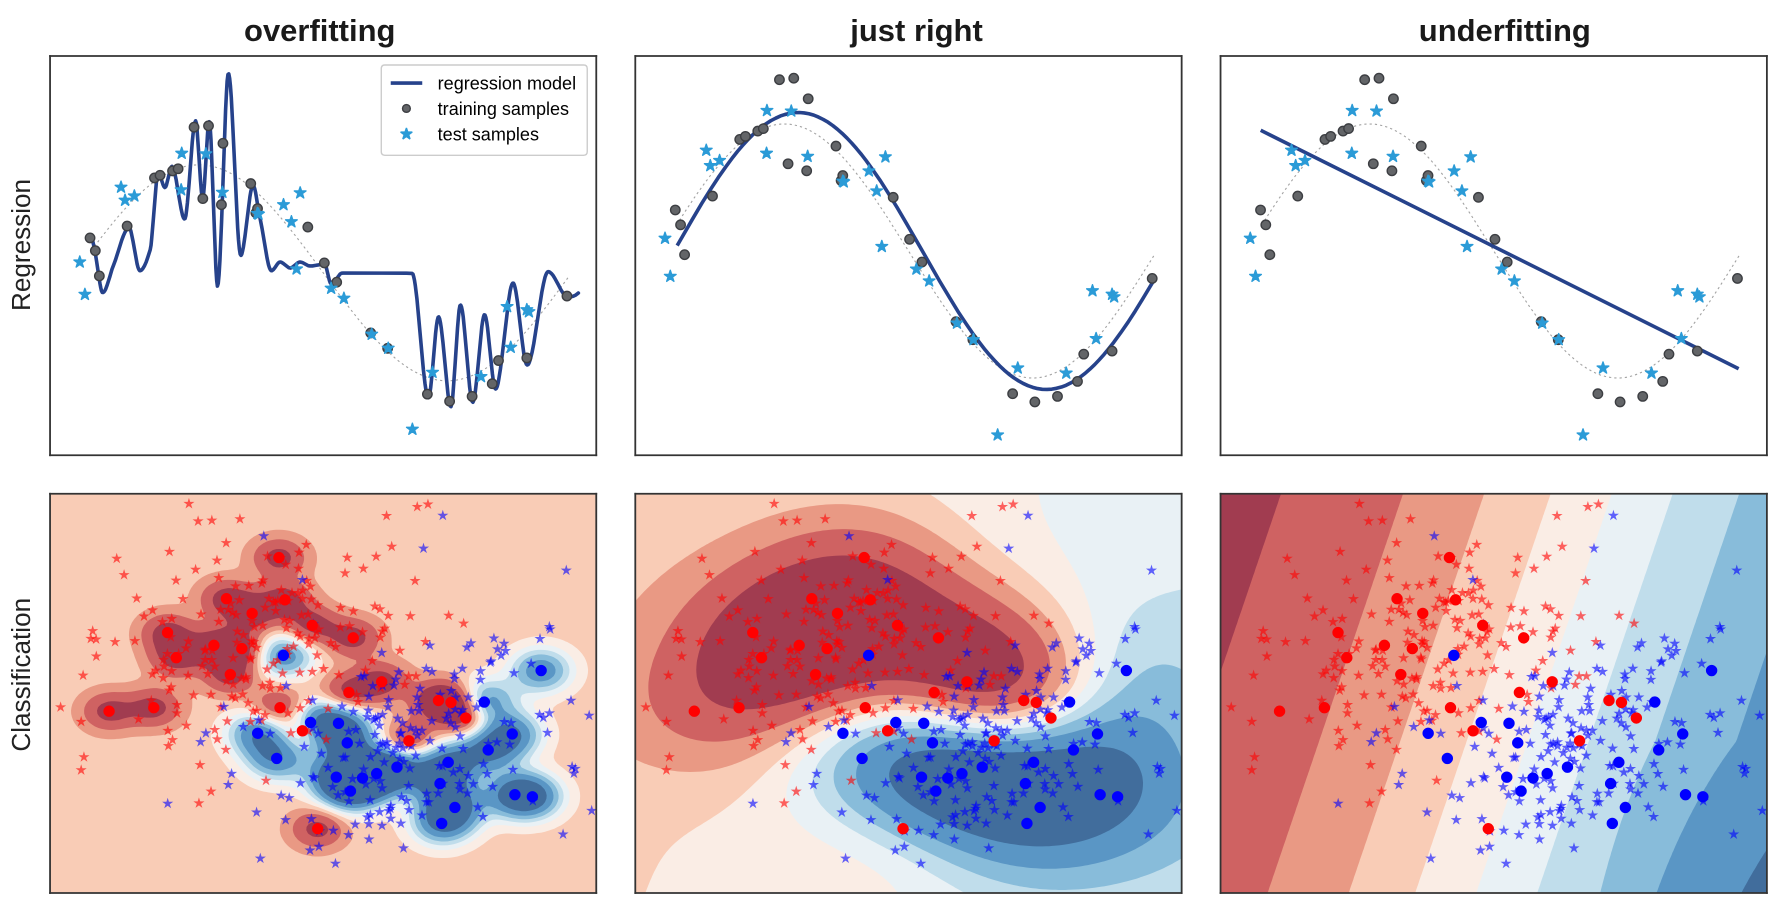  What do you see at coordinates (1505, 30) in the screenshot?
I see `svg-text: underfitting` at bounding box center [1505, 30].